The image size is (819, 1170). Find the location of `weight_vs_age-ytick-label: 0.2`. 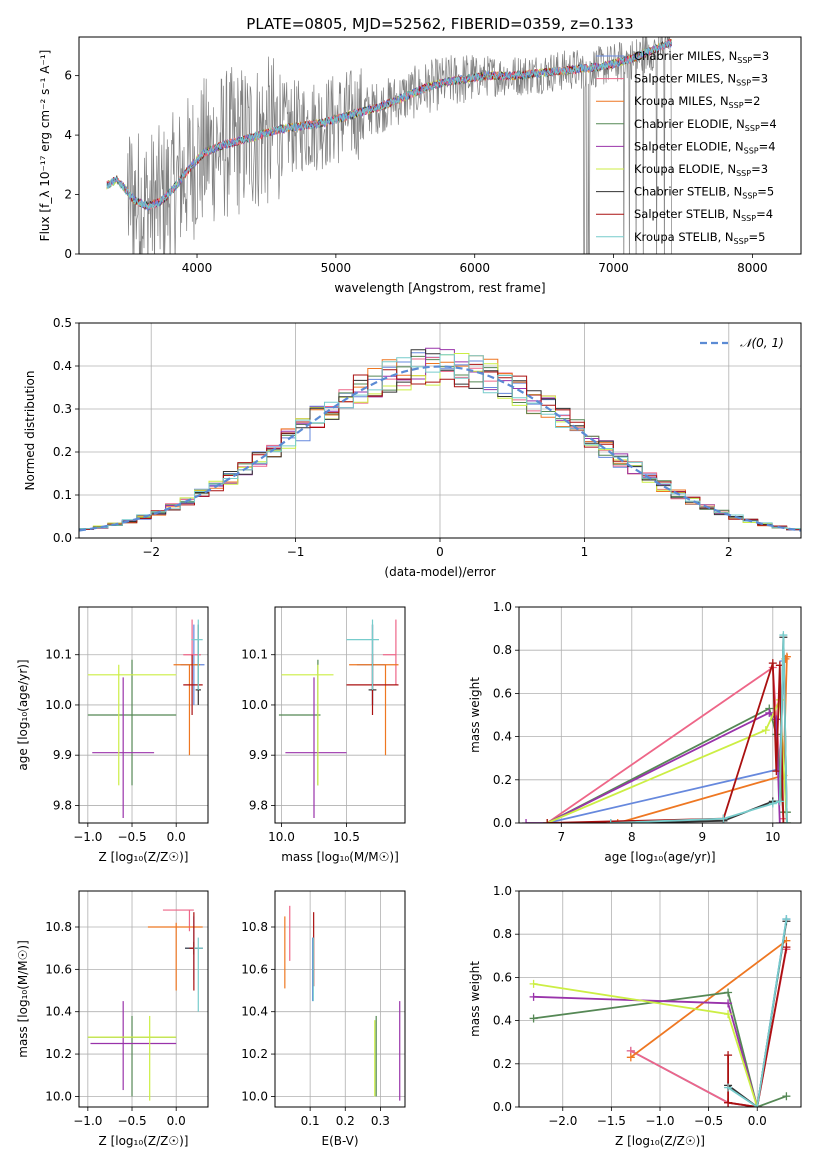

weight_vs_age-ytick-label: 0.2 is located at coordinates (502, 780).